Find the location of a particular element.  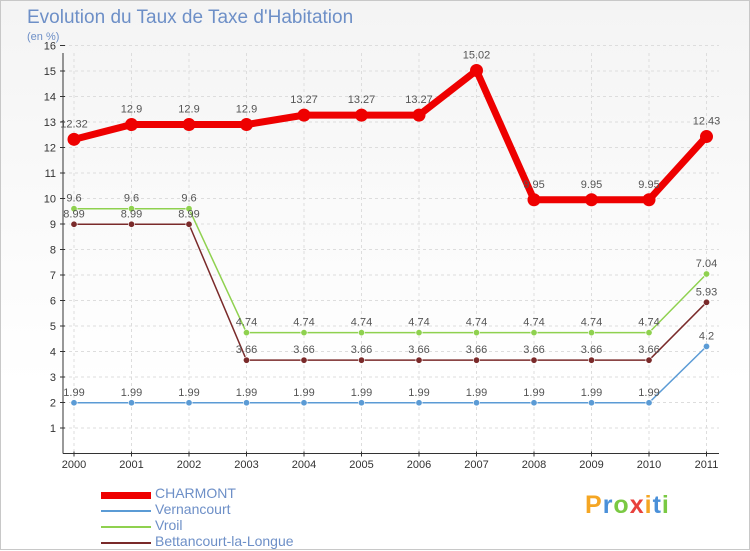

y-tick-label: 11 is located at coordinates (50, 174).